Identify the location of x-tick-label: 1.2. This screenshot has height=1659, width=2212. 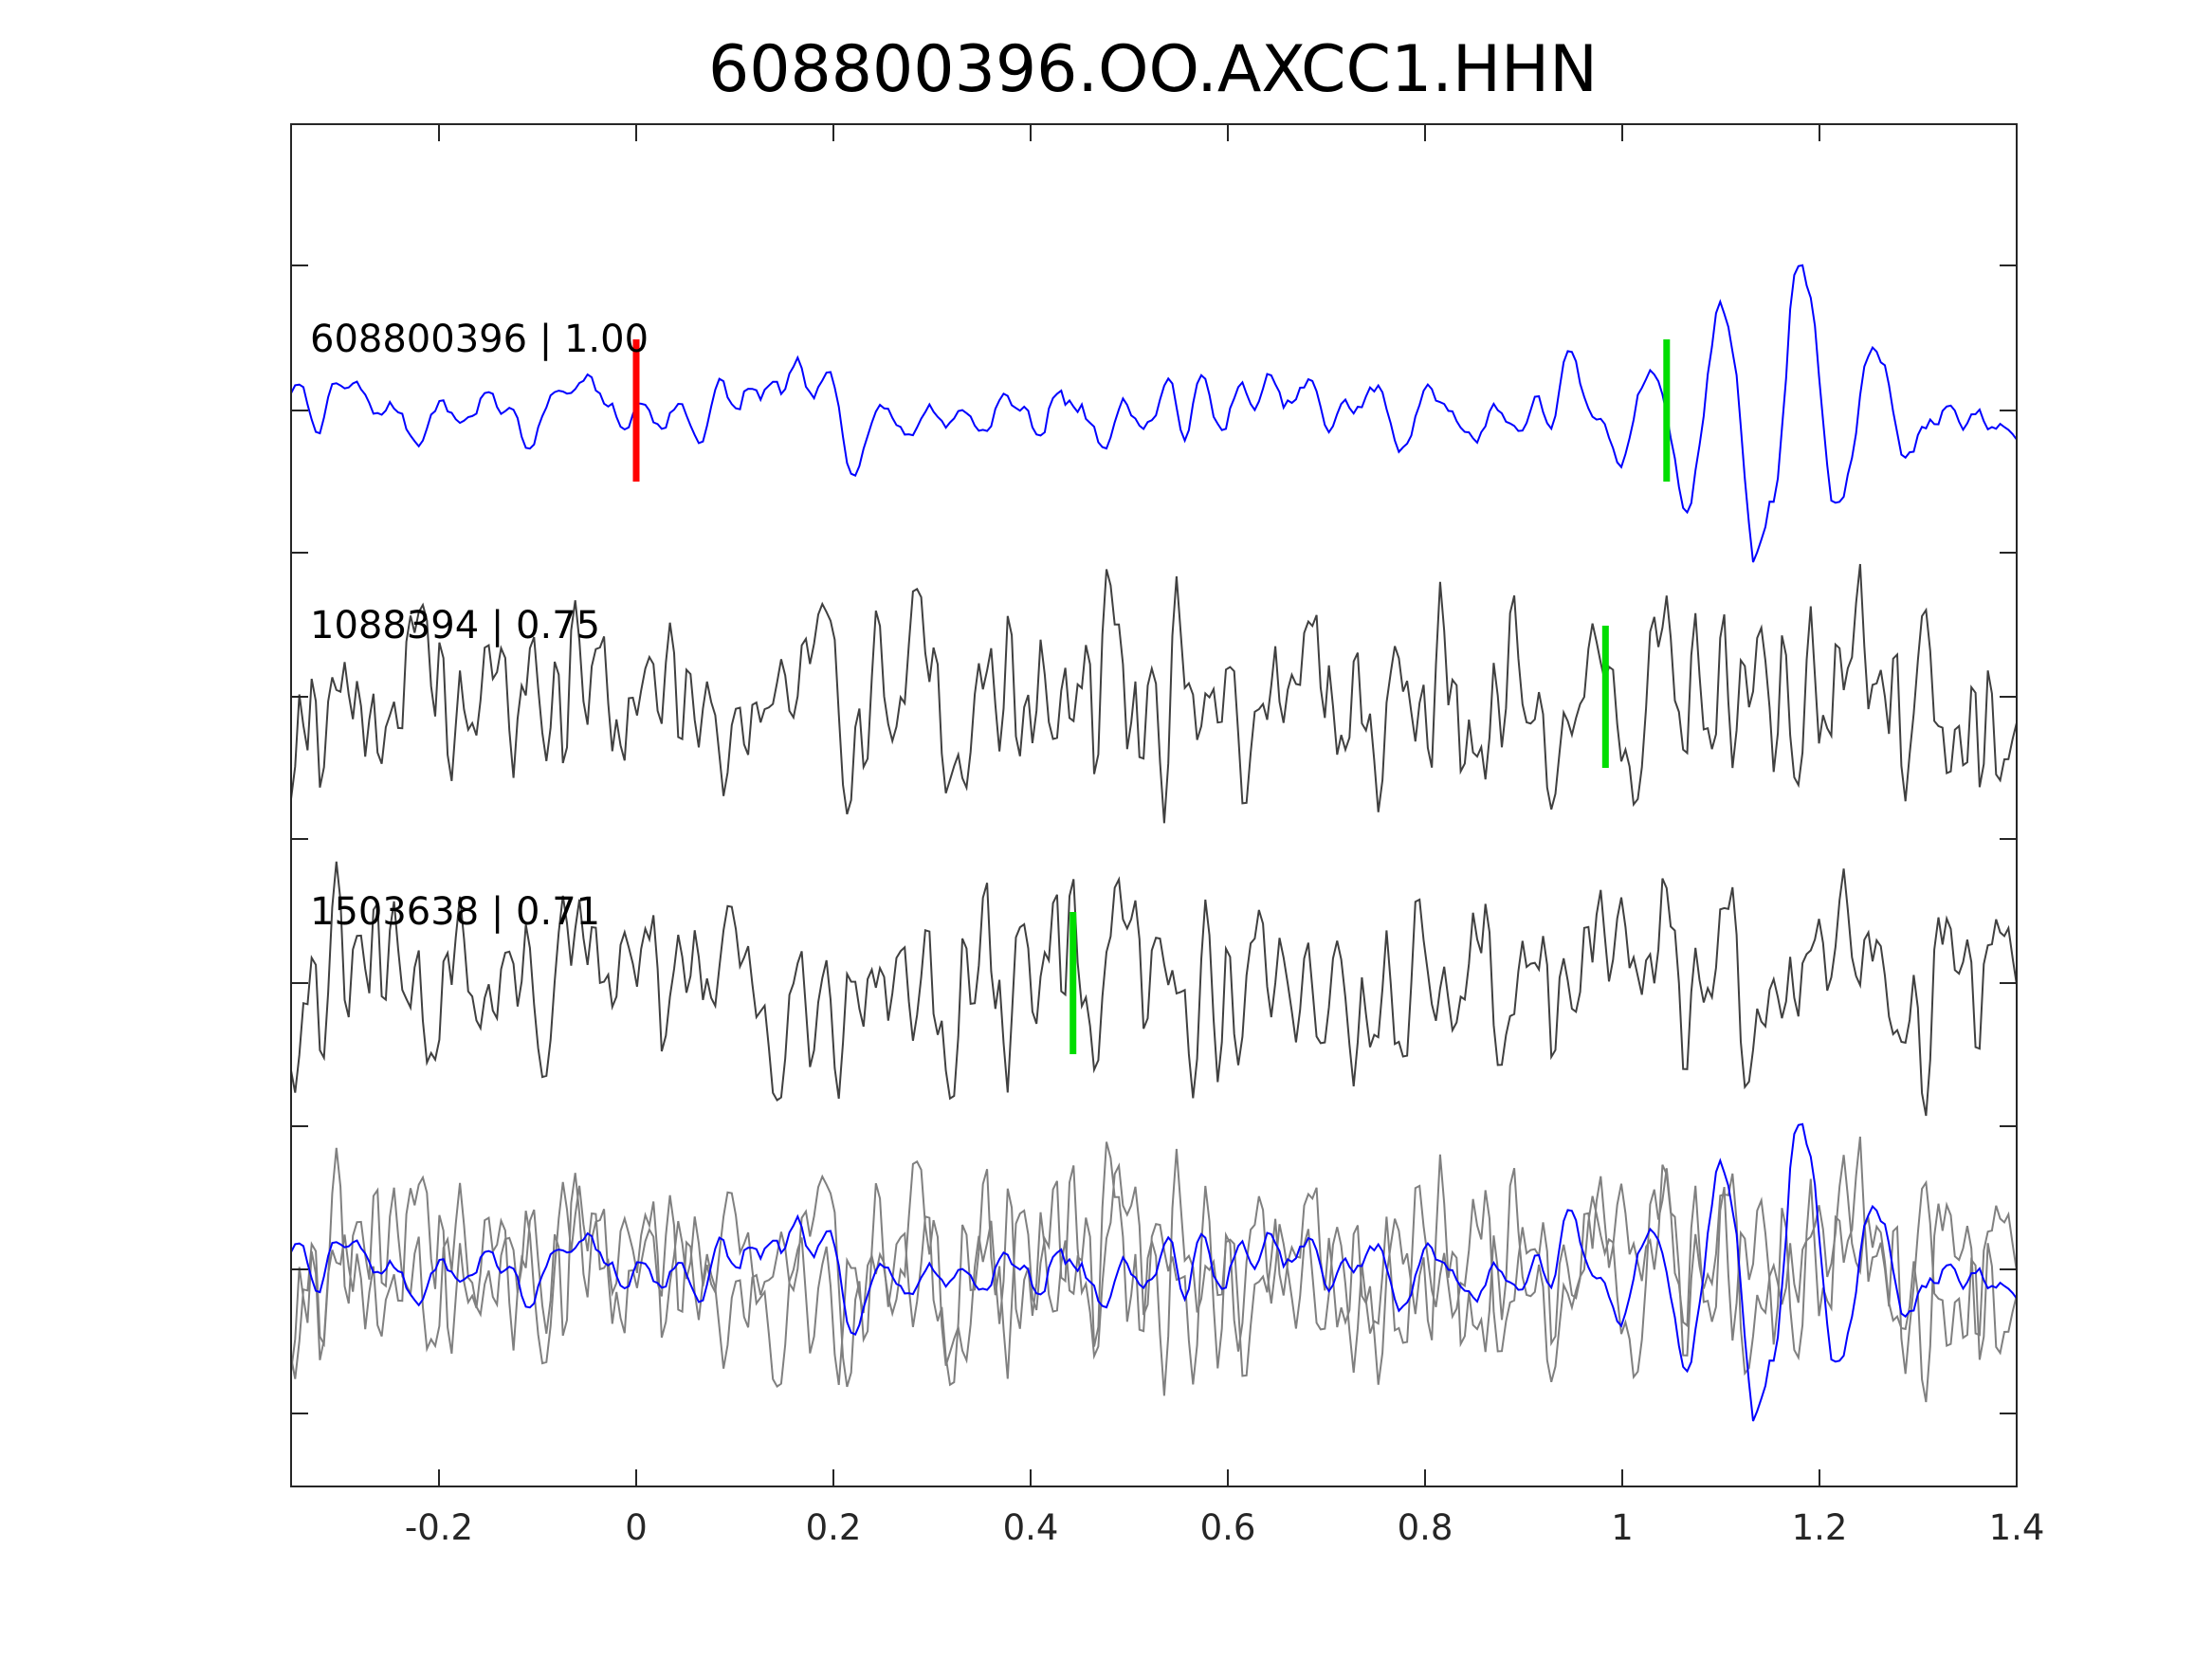
(1820, 1527).